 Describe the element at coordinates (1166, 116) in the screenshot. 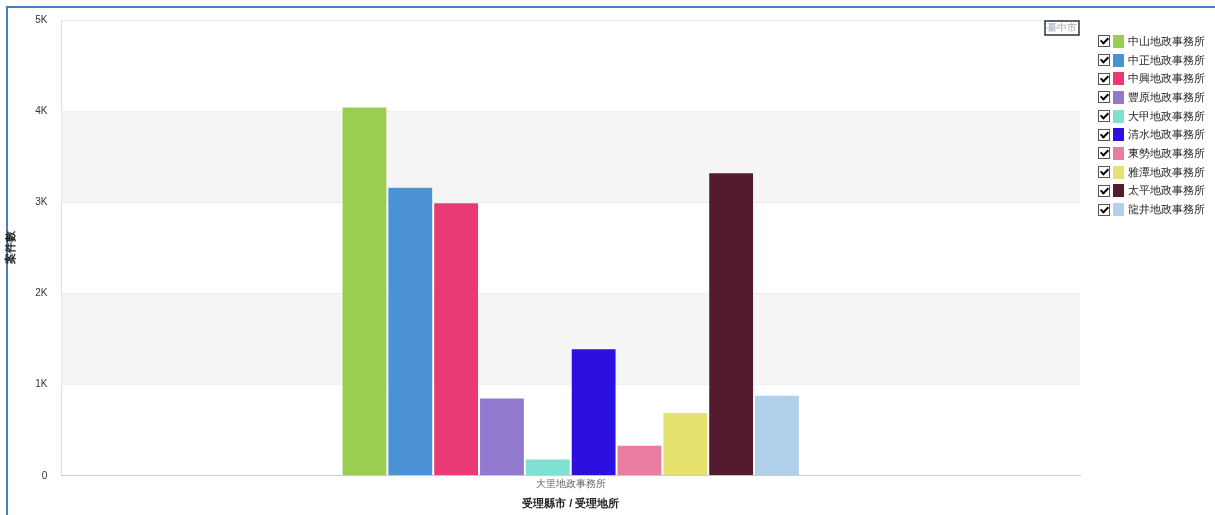

I see `legend-label: 大甲地政事務所` at that location.